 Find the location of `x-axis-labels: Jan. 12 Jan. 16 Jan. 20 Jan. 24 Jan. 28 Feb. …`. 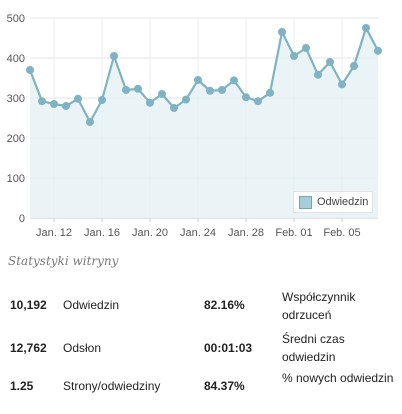

x-axis-labels: Jan. 12 Jan. 16 Jan. 20 Jan. 24 Jan. 28 Feb. … is located at coordinates (198, 231).